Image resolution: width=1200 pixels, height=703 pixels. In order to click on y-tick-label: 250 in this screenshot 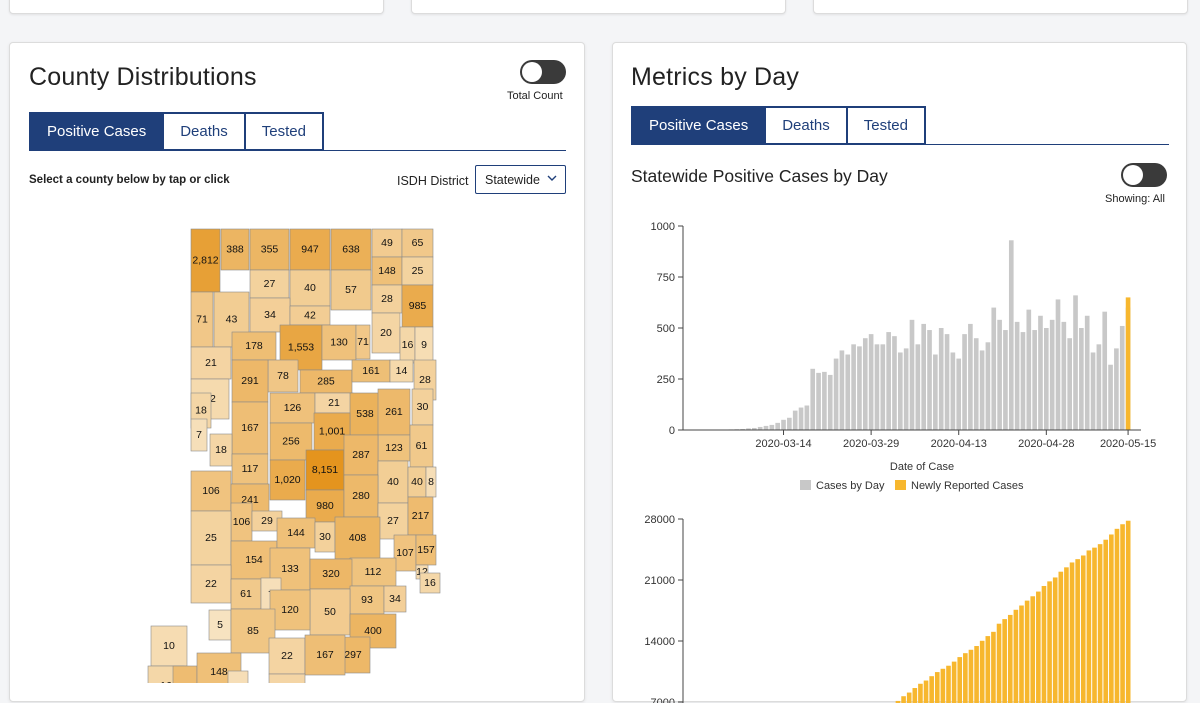, I will do `click(666, 380)`.